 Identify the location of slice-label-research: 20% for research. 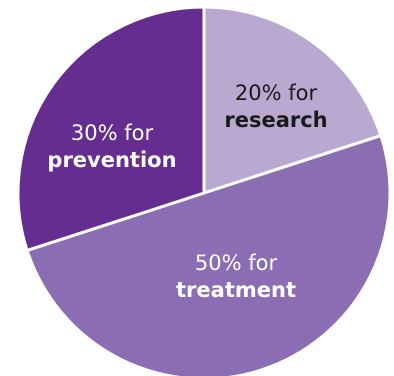
(275, 106).